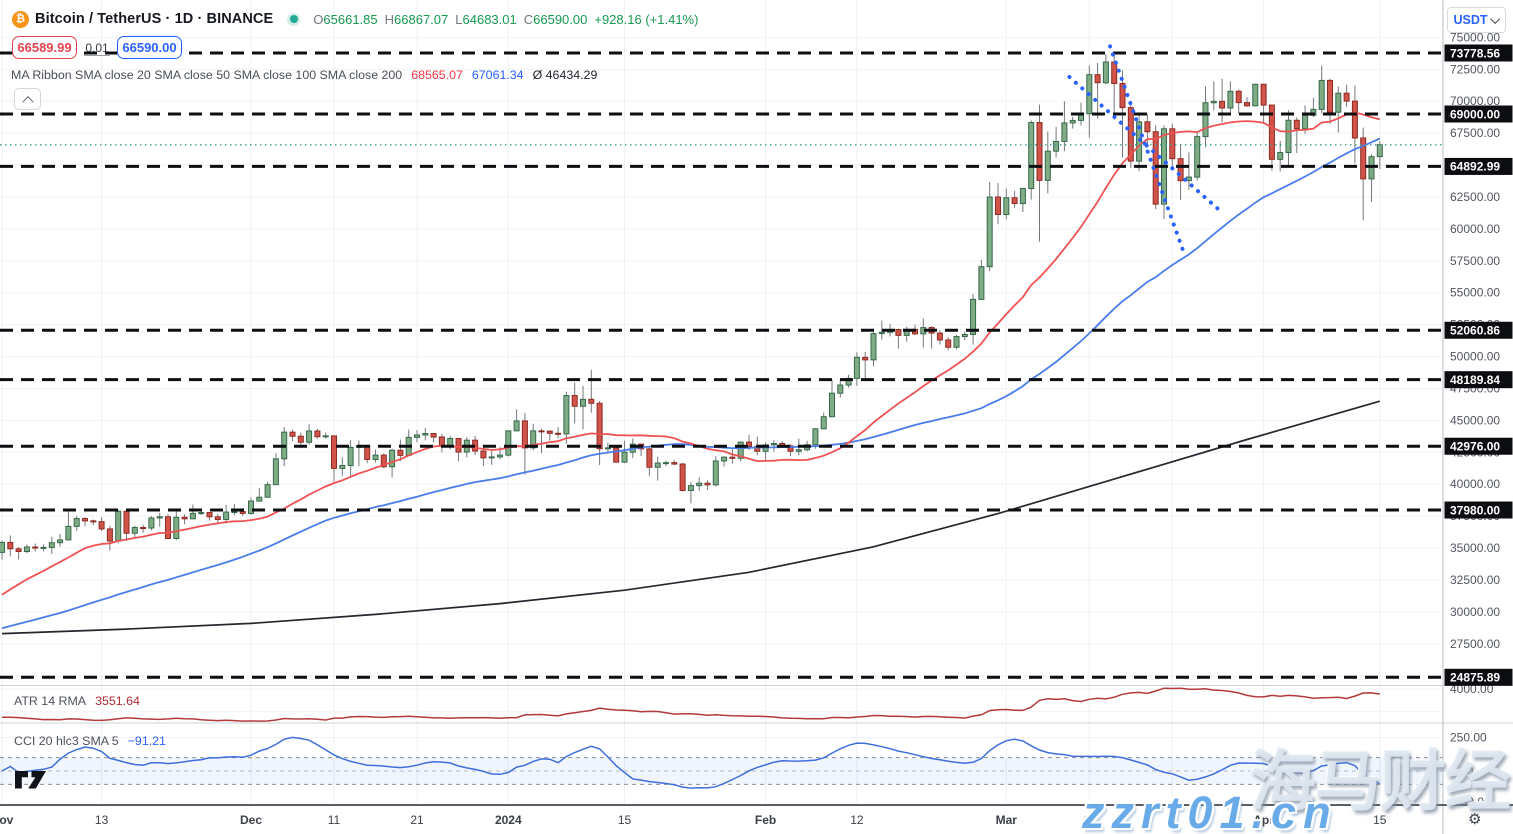  I want to click on svg-text: 70000.00, so click(1475, 101).